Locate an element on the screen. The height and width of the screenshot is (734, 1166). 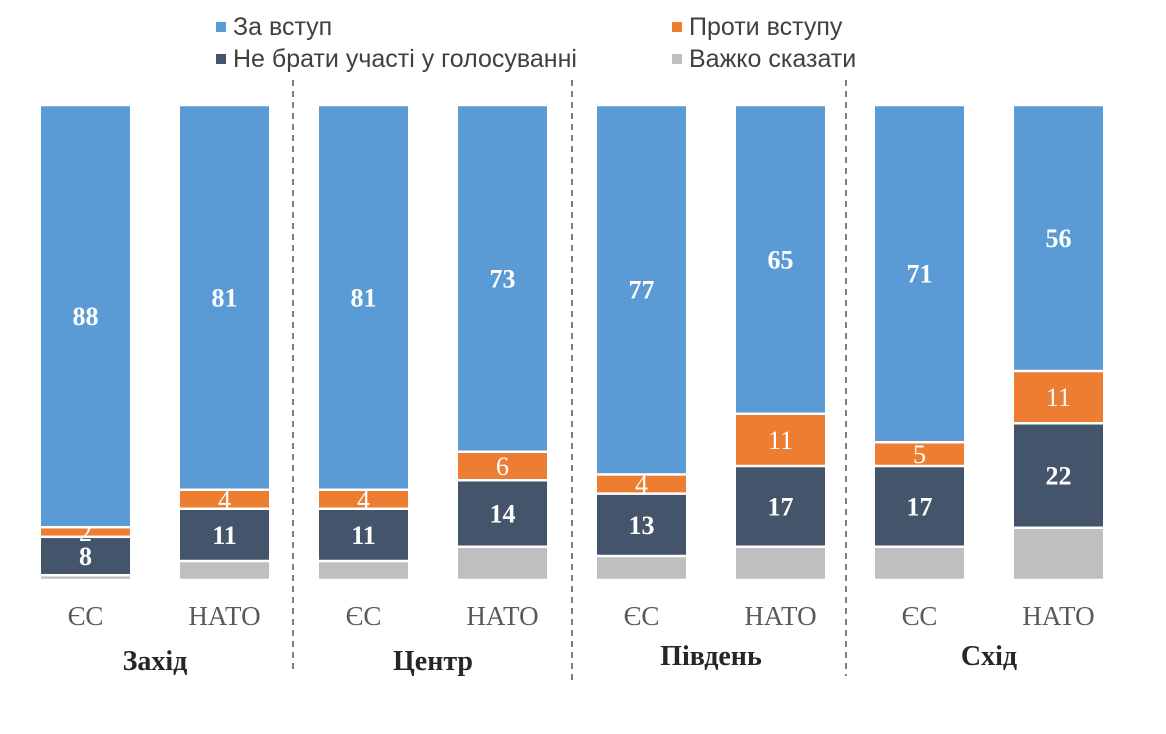
legend-label-0: За вступ is located at coordinates (282, 27).